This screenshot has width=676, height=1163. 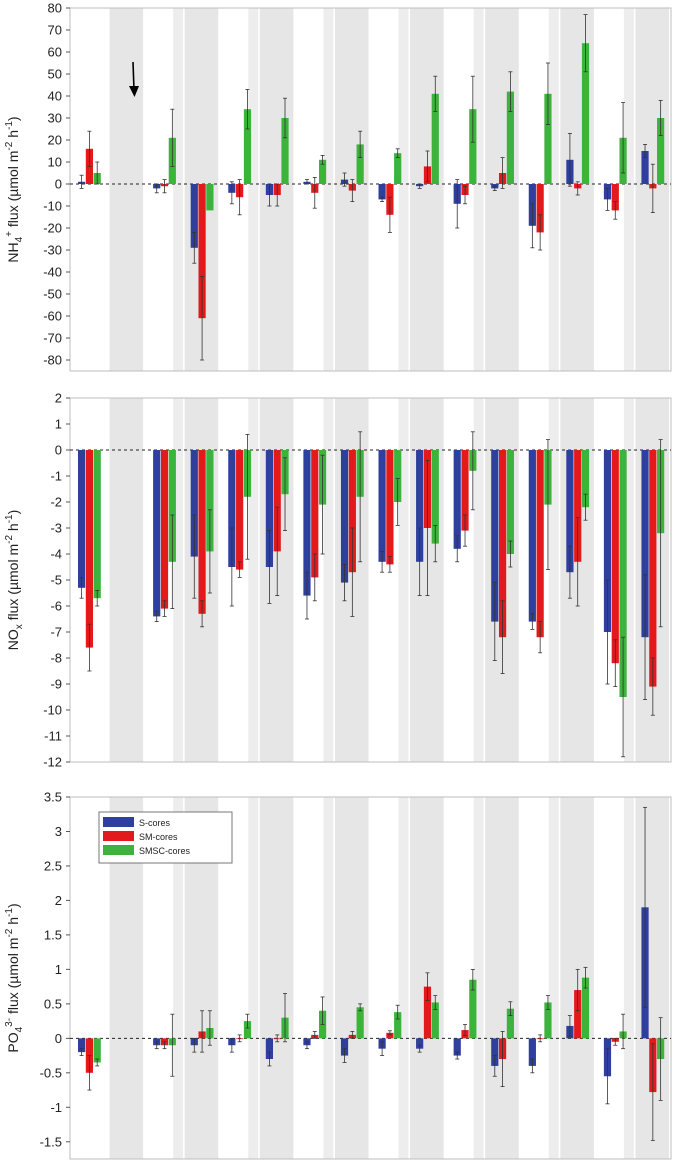 I want to click on y-tick-label: 20, so click(x=55, y=140).